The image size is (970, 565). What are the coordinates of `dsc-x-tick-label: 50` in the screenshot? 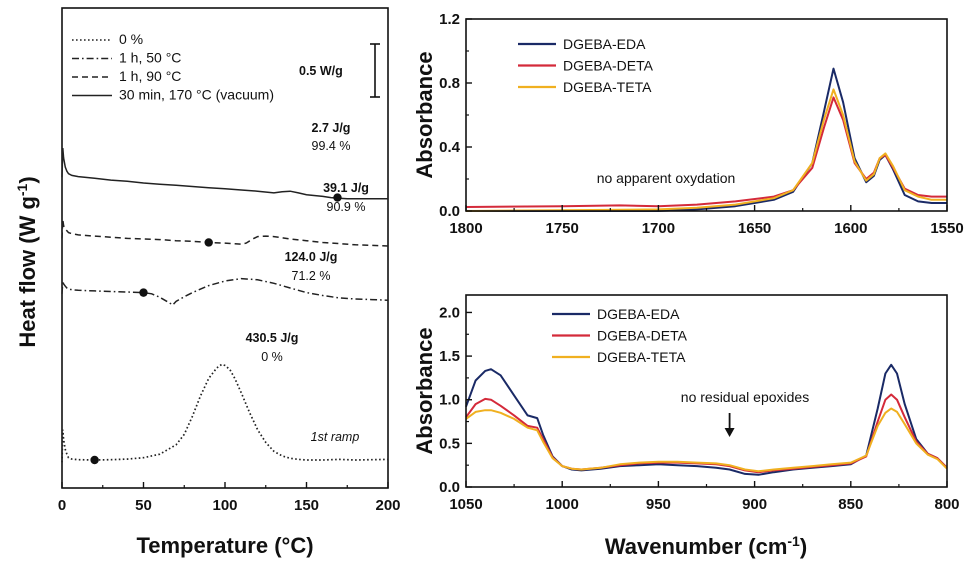 It's located at (143, 505).